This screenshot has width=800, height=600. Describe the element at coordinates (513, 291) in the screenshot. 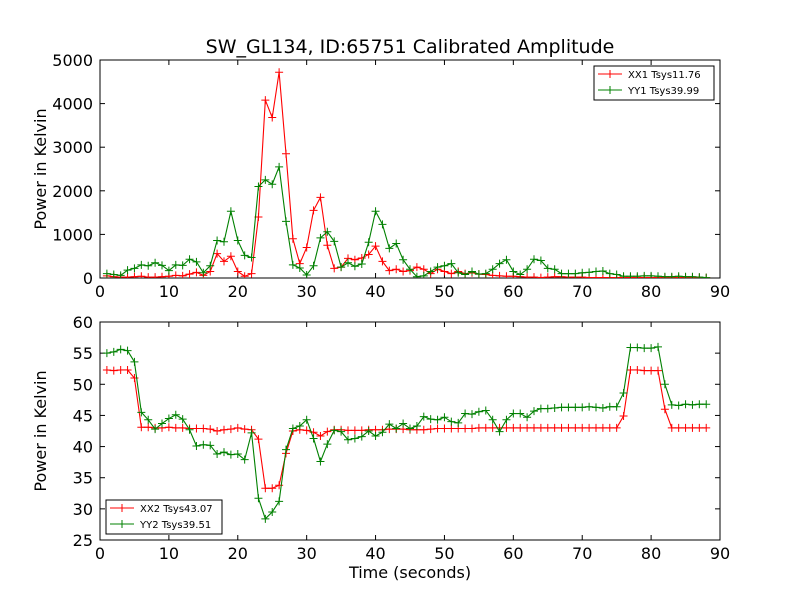

I see `x-tick-label: 60` at that location.